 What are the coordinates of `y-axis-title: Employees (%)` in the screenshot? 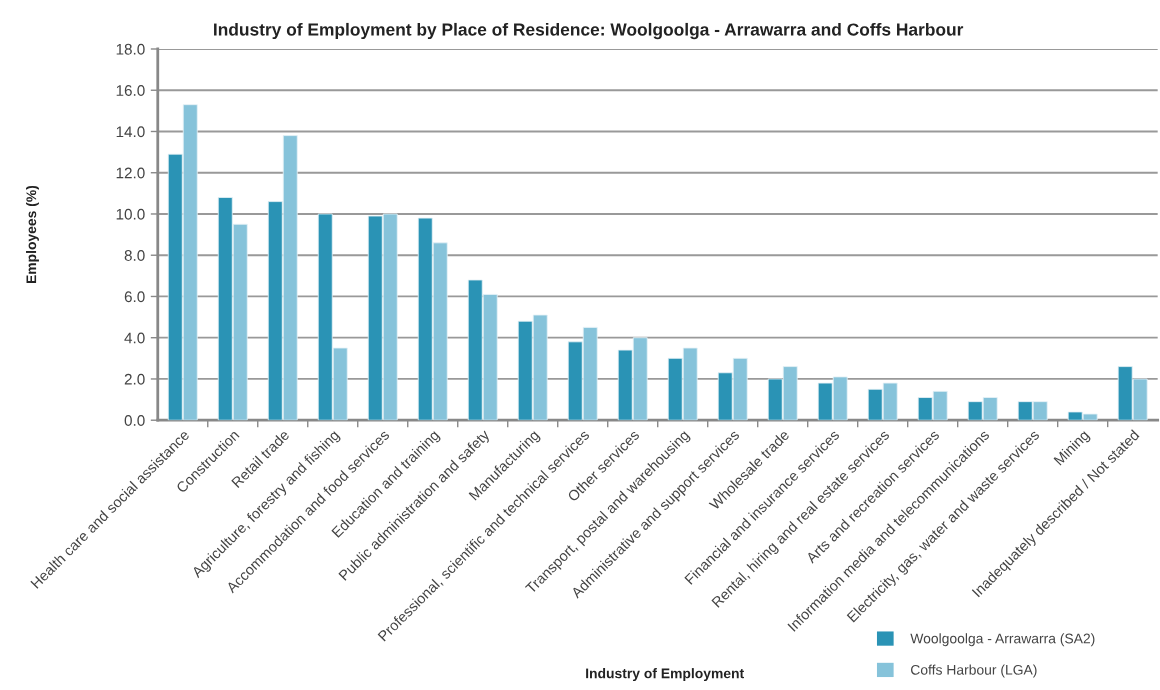 It's located at (32, 234).